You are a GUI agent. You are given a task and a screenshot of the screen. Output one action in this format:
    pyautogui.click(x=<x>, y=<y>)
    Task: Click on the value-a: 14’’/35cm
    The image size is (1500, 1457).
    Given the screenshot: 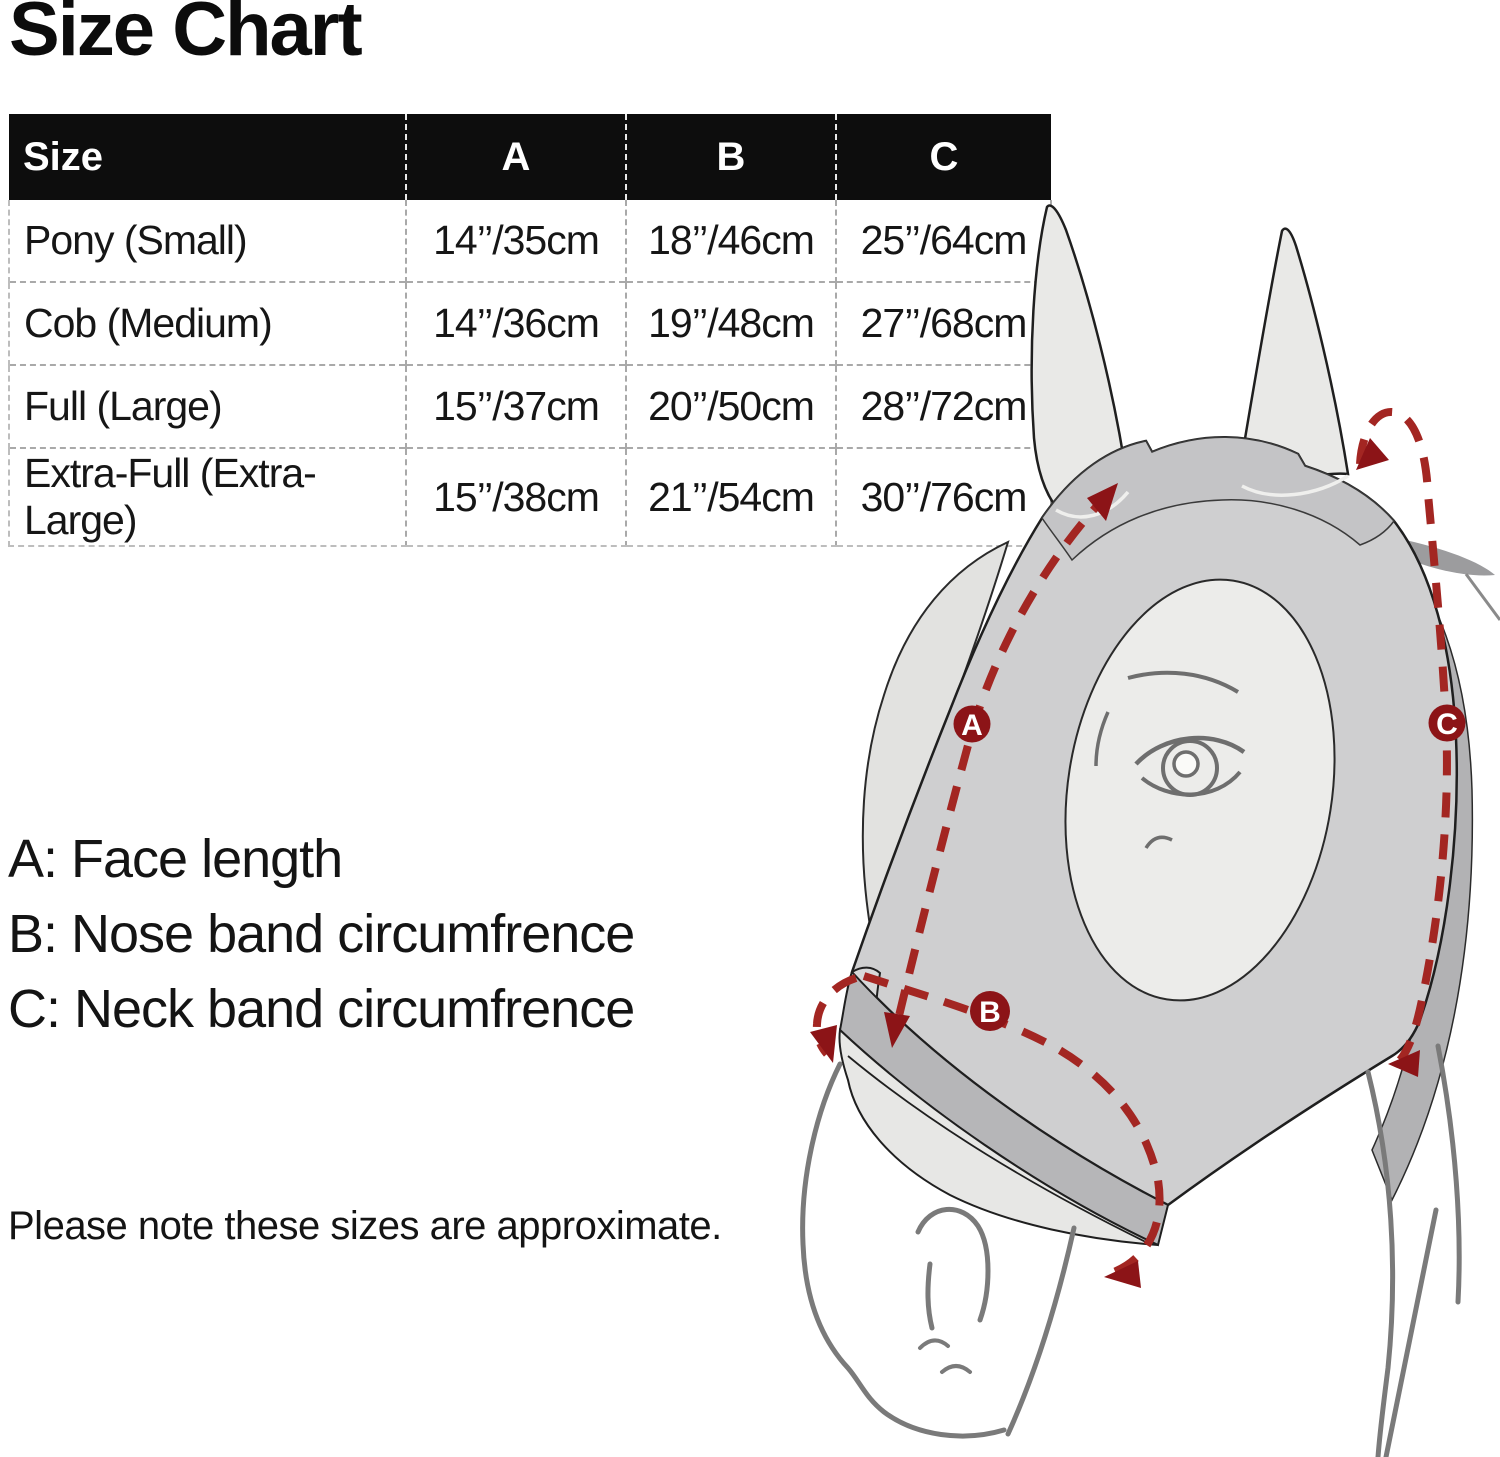 What is the action you would take?
    pyautogui.click(x=516, y=241)
    